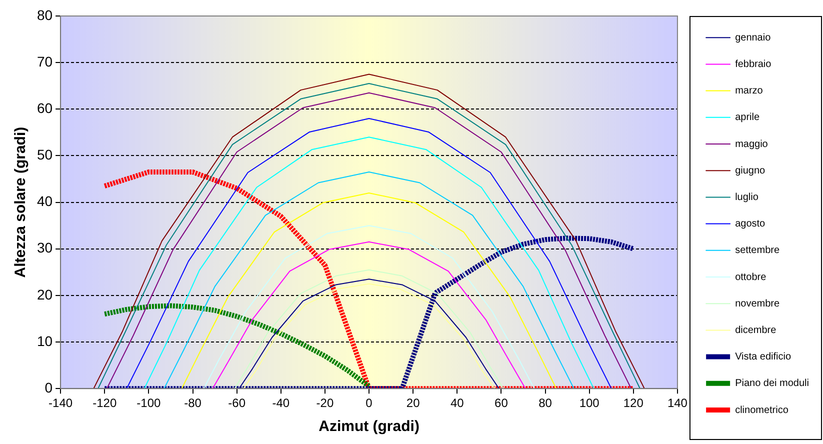  What do you see at coordinates (749, 91) in the screenshot?
I see `legend-label: marzo` at bounding box center [749, 91].